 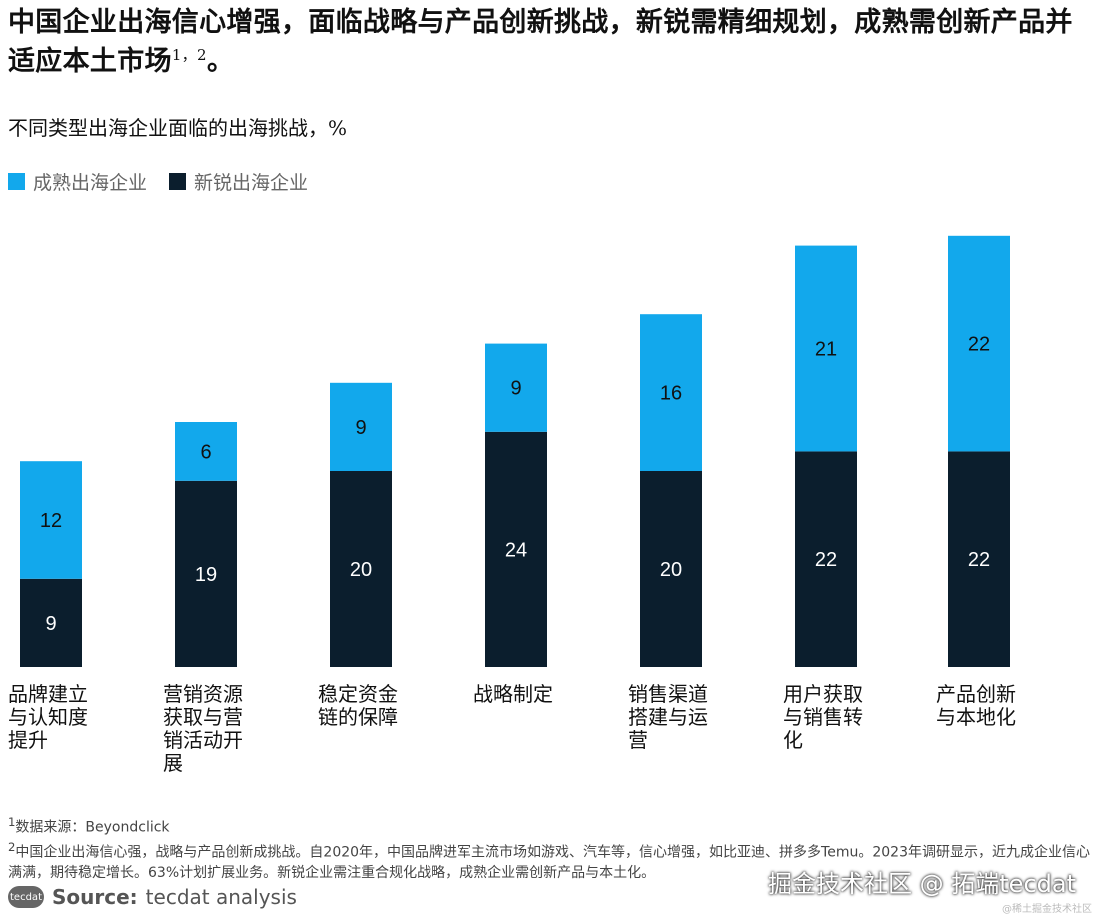 What do you see at coordinates (152, 897) in the screenshot?
I see `source-line: tecdat Source: tecdat analysis` at bounding box center [152, 897].